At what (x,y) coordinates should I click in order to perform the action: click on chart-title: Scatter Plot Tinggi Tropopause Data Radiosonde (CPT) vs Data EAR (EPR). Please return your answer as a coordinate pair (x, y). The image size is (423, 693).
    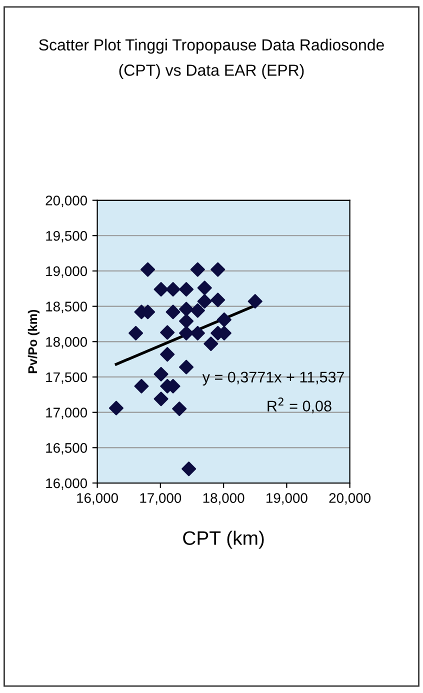
    Looking at the image, I should click on (211, 58).